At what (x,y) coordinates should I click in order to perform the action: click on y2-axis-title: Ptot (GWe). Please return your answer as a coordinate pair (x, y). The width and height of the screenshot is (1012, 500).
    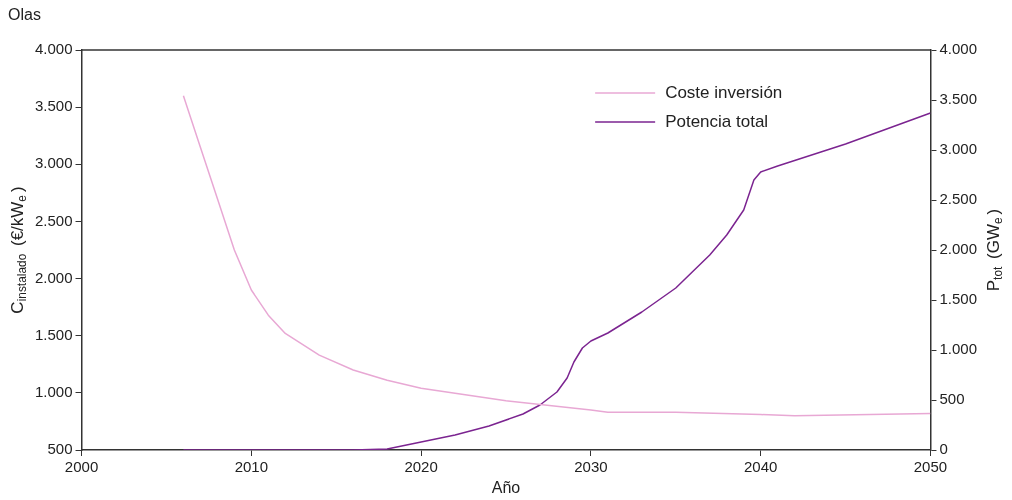
    Looking at the image, I should click on (994, 250).